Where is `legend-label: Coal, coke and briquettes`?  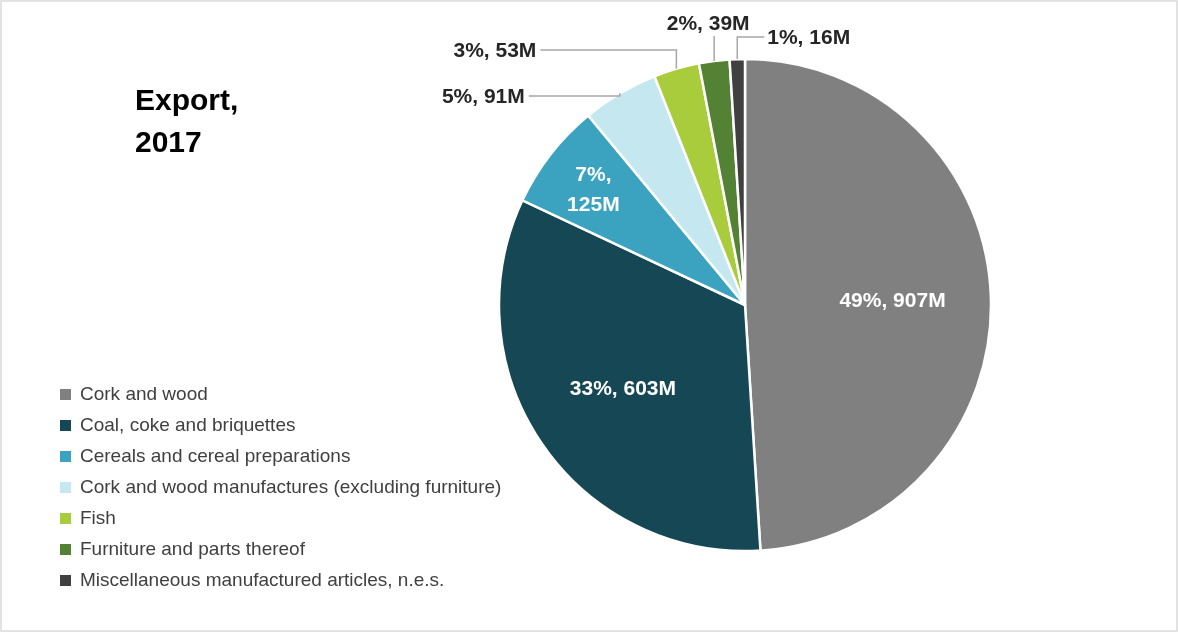 legend-label: Coal, coke and briquettes is located at coordinates (188, 424).